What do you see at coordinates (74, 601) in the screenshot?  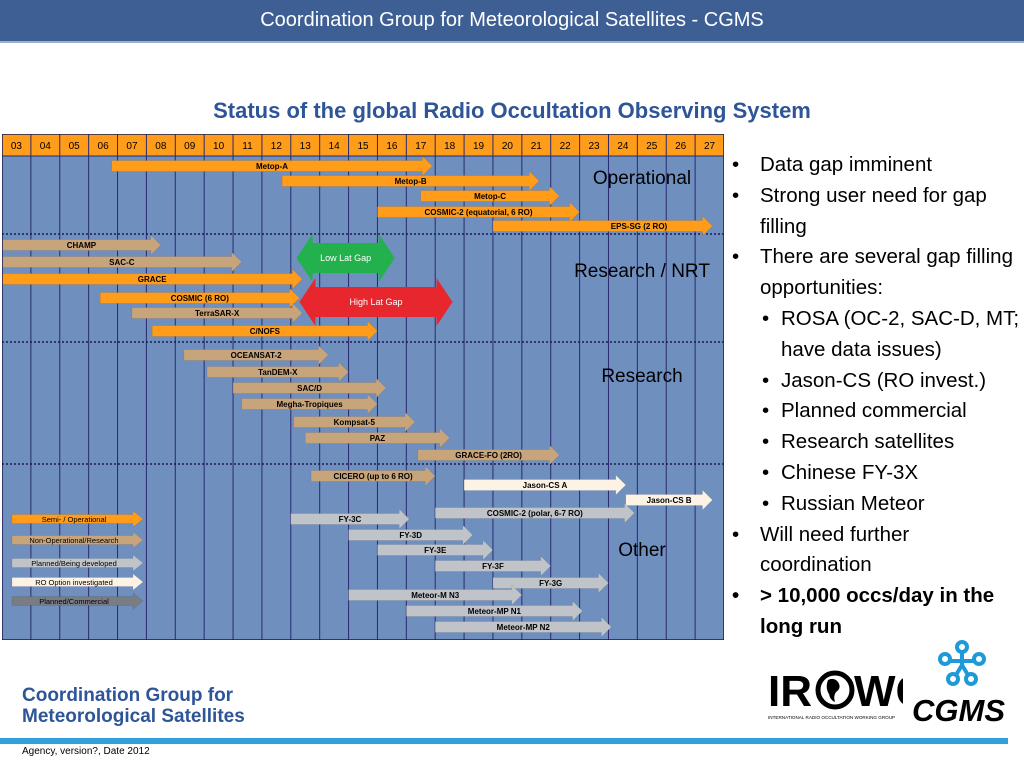 I see `legend-label: Planned/Commercial` at bounding box center [74, 601].